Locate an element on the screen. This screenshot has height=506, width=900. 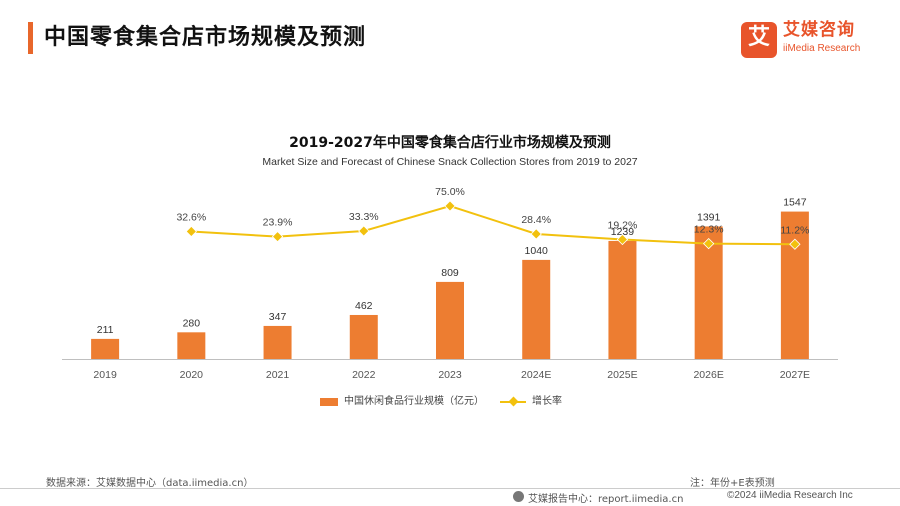
x-tick-label: 2026E is located at coordinates (708, 375).